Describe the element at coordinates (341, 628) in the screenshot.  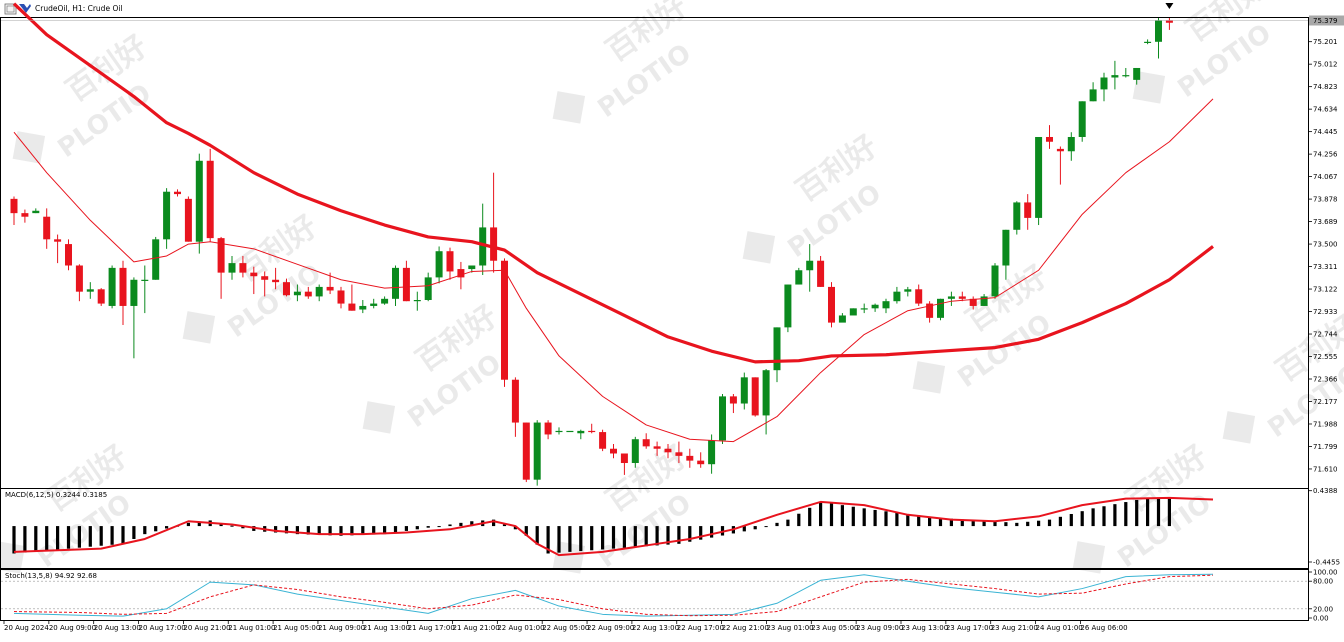
I see `time-tick-label-7: 21 Aug 09:00` at that location.